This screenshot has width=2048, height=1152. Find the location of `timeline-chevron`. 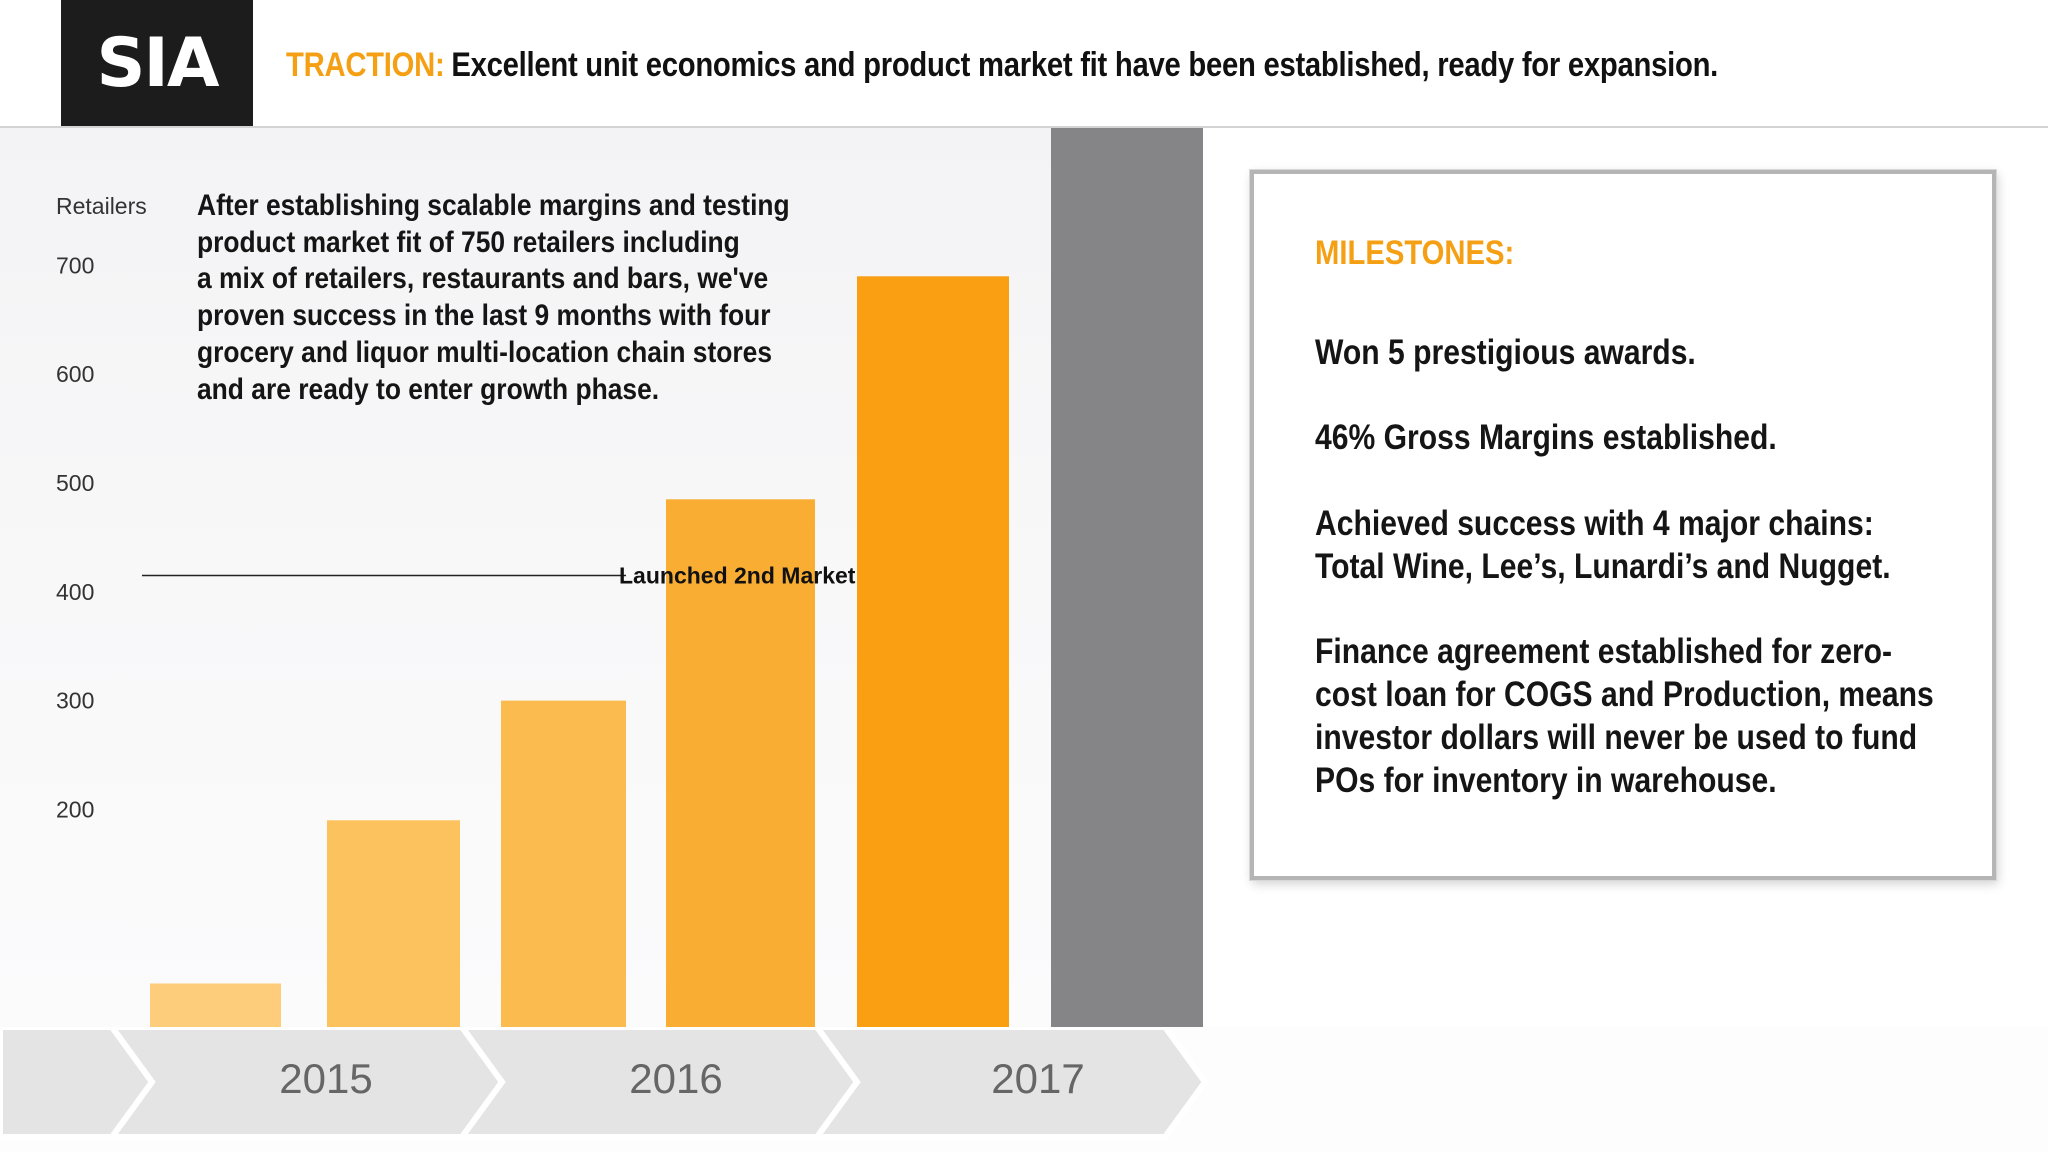

timeline-chevron is located at coordinates (1010, 1083).